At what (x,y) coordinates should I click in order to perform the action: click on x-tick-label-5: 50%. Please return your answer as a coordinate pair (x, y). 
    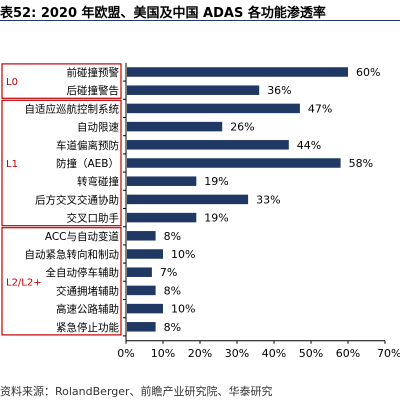
    Looking at the image, I should click on (311, 353).